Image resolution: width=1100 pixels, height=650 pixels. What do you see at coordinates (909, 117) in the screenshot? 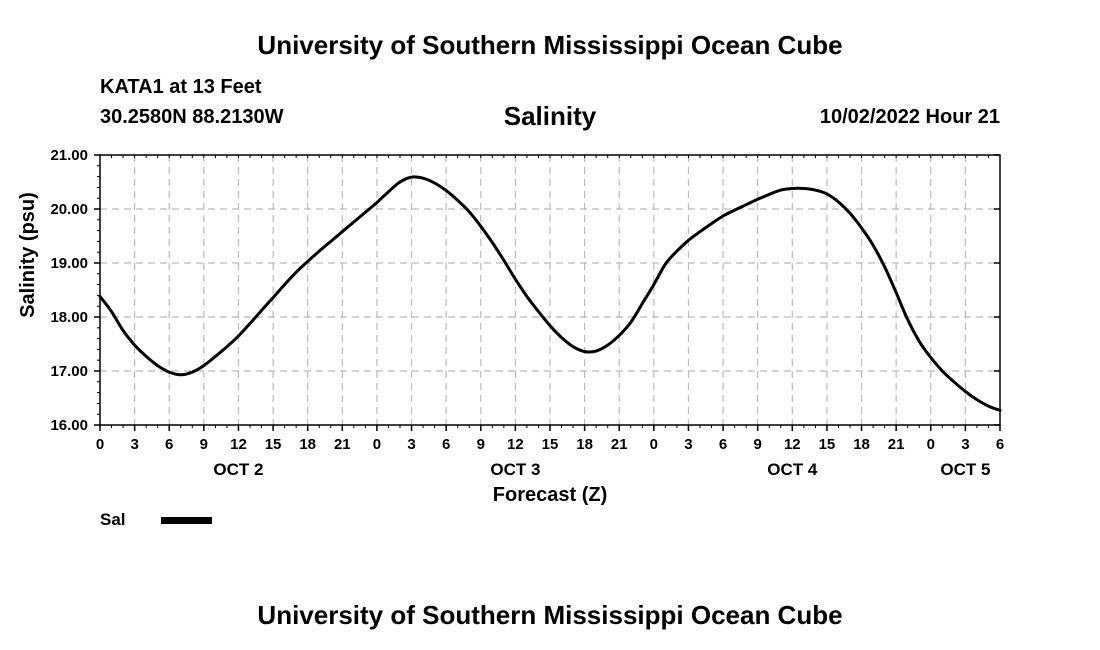
I see `datetime-label: 10/02/2022 Hour 21` at bounding box center [909, 117].